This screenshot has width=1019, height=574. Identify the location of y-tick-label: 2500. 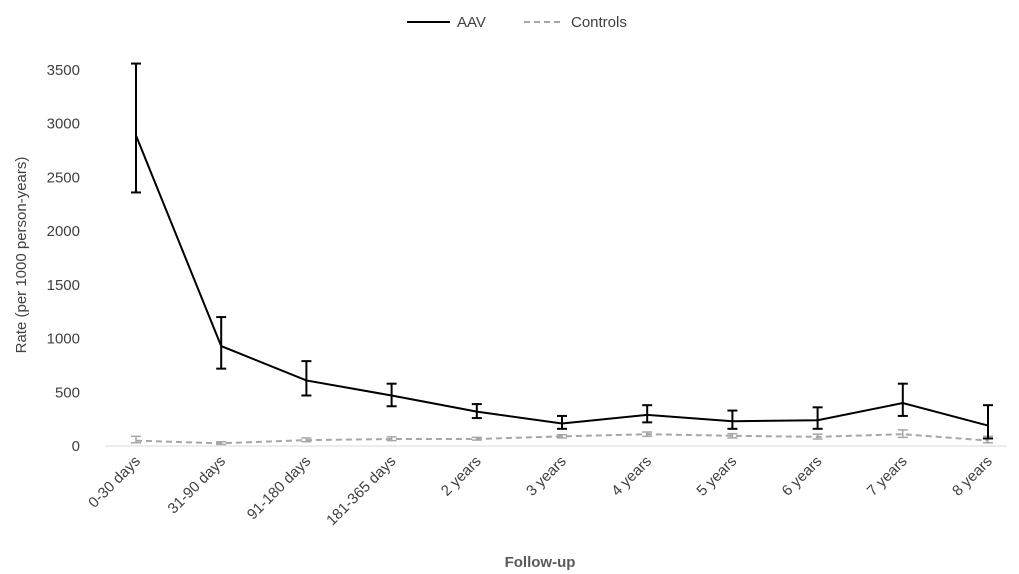
(63, 177).